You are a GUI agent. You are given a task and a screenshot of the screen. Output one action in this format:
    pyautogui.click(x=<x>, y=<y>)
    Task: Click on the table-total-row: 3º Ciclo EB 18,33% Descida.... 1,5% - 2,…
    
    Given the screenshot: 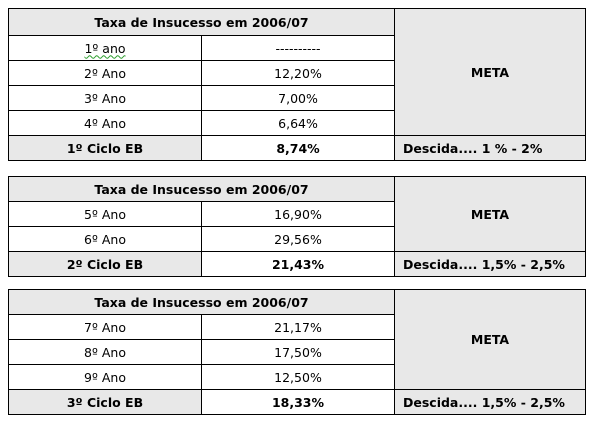 What is the action you would take?
    pyautogui.click(x=297, y=402)
    